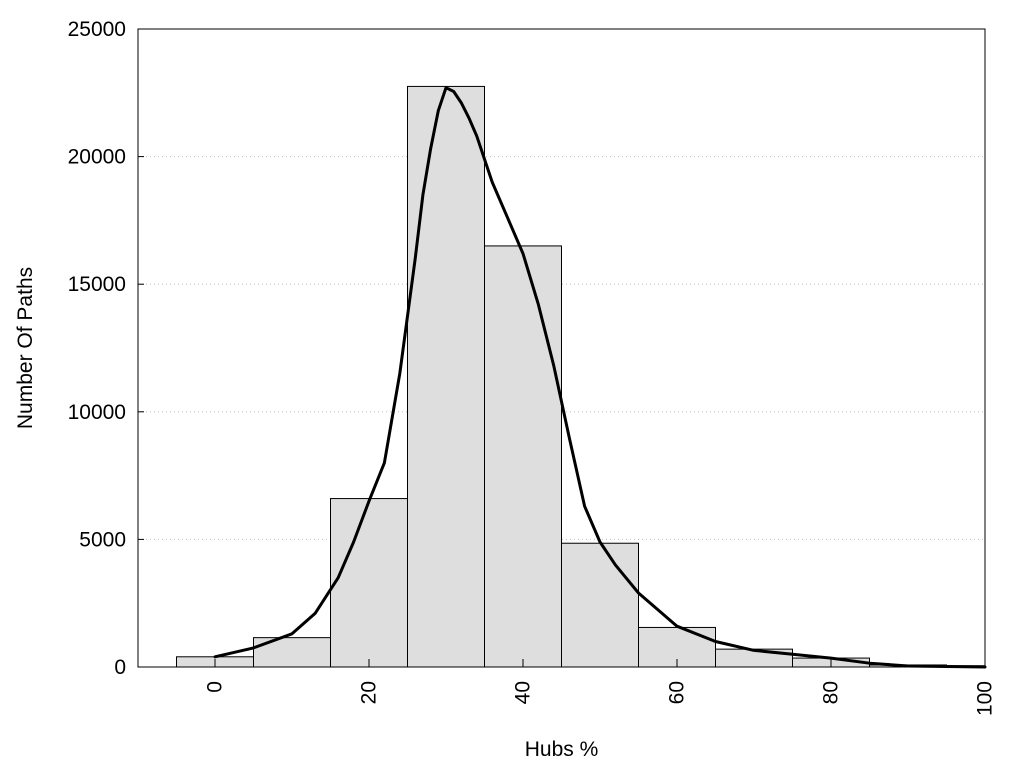 The width and height of the screenshot is (1024, 768). Describe the element at coordinates (831, 692) in the screenshot. I see `x-tick-label: 80` at that location.